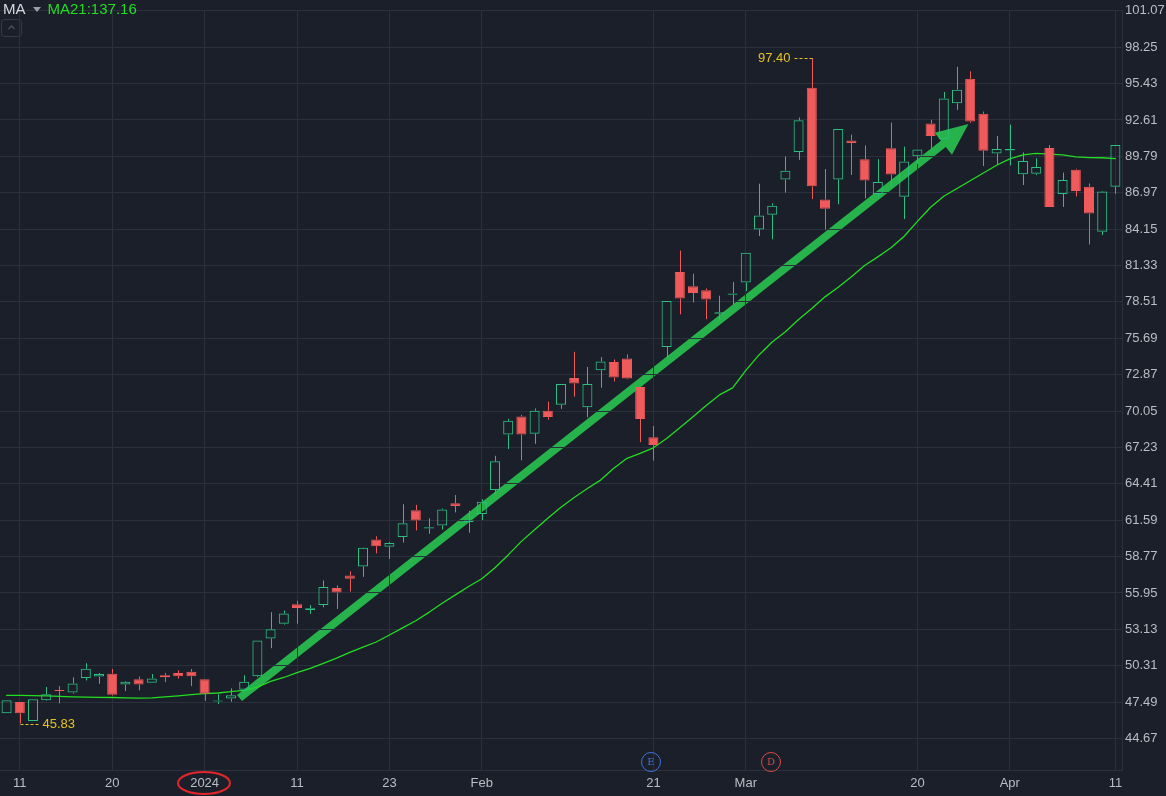  I want to click on y-tick-label: 72.87, so click(1141, 374).